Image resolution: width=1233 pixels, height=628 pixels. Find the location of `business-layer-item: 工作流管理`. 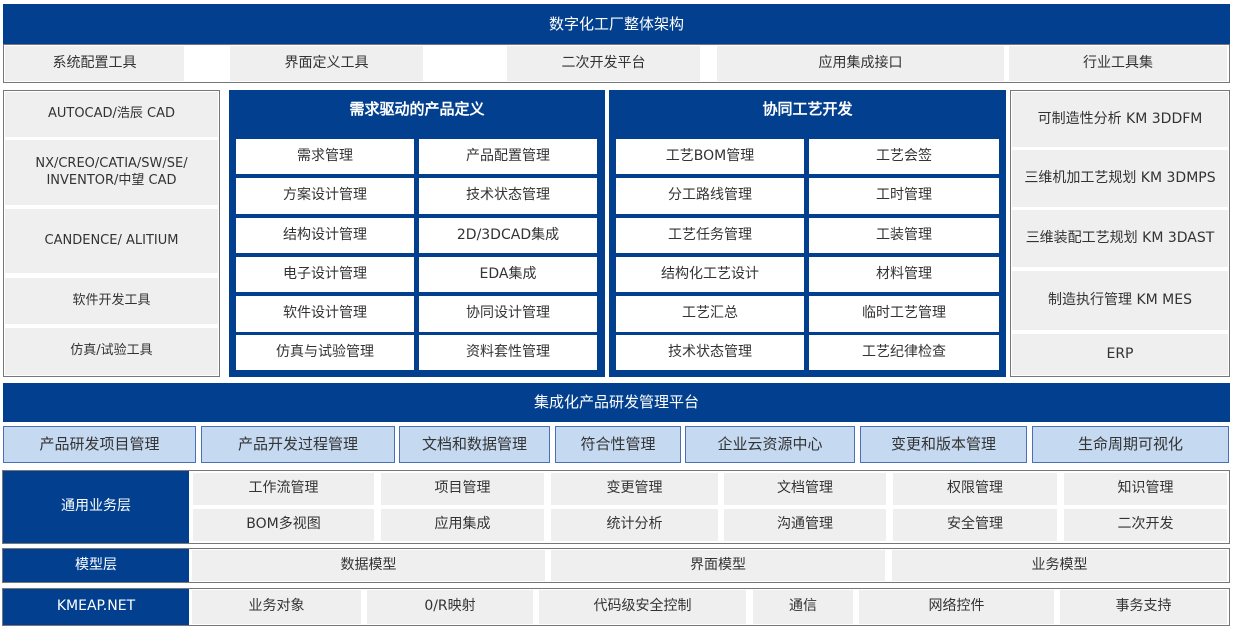

business-layer-item: 工作流管理 is located at coordinates (283, 489).